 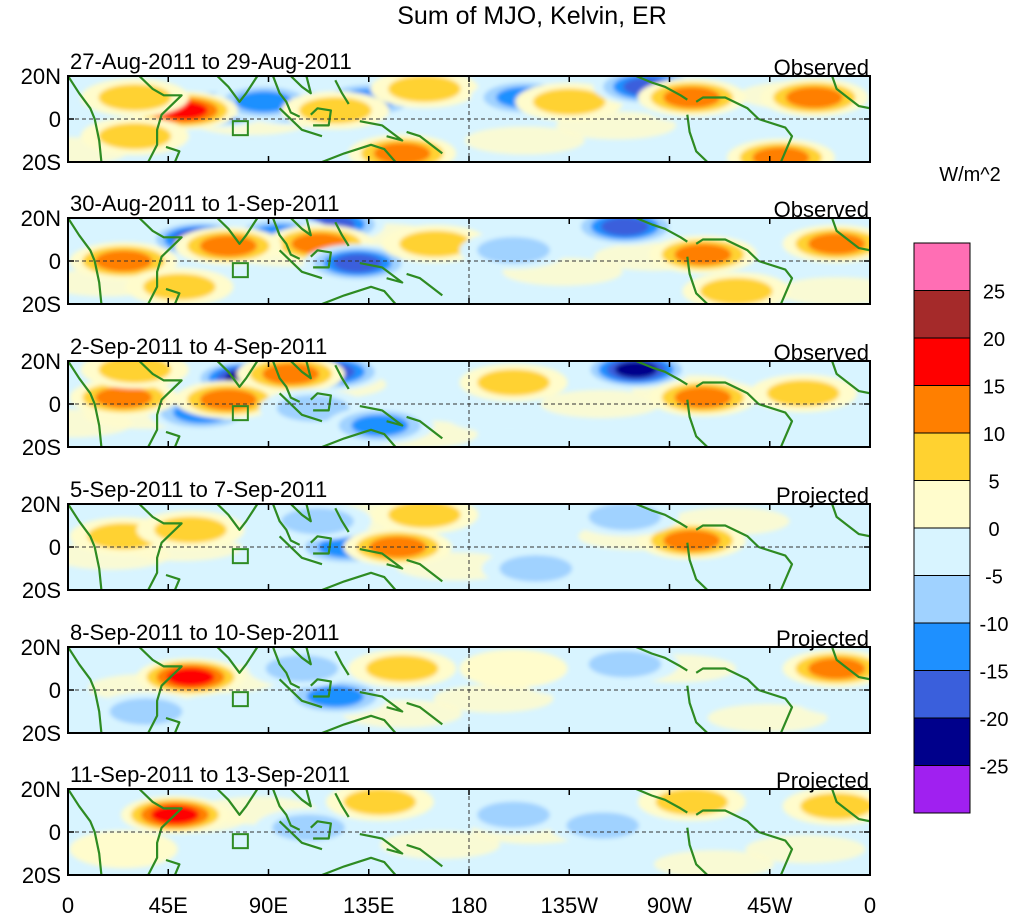 What do you see at coordinates (994, 720) in the screenshot?
I see `colorbar-level-label: -20` at bounding box center [994, 720].